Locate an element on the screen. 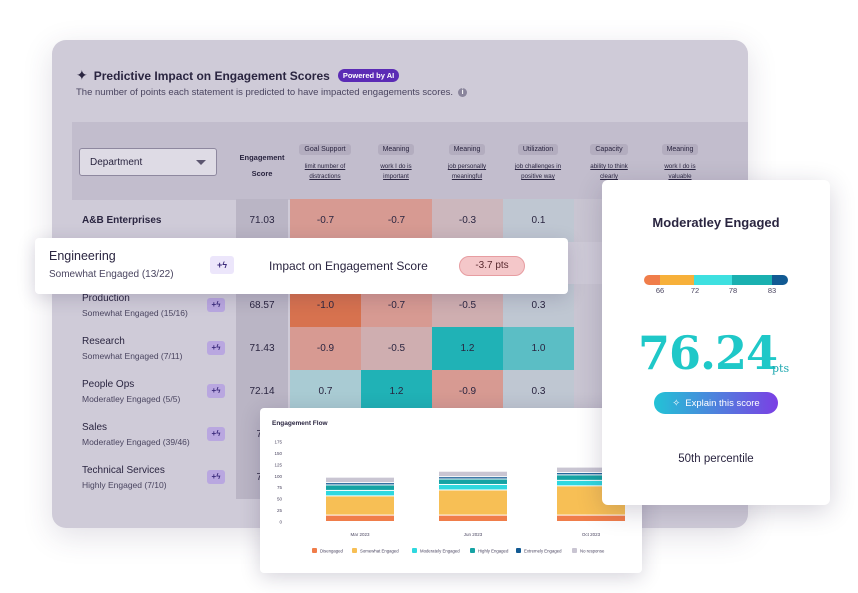  info-icon: i is located at coordinates (463, 92).